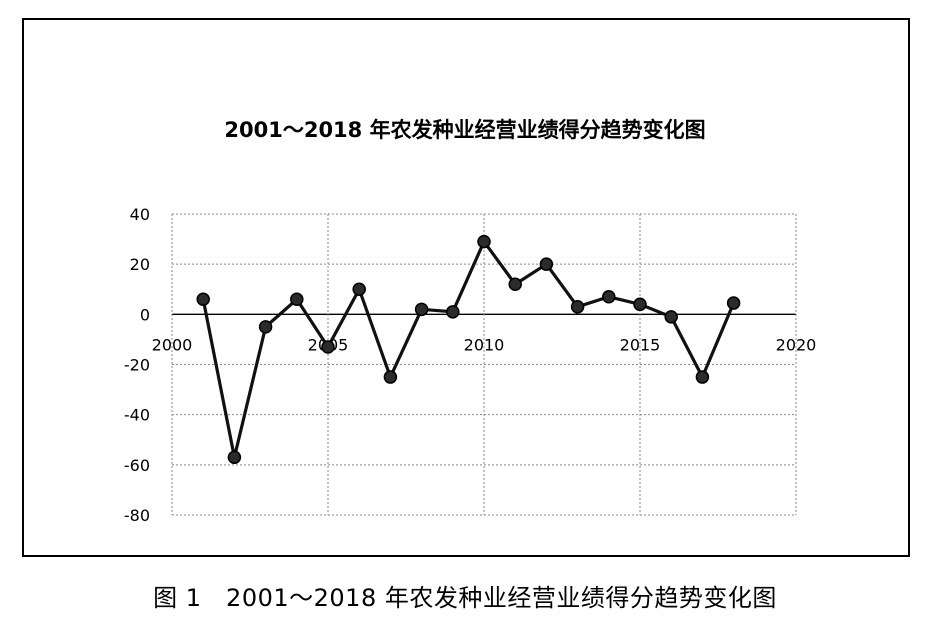 The height and width of the screenshot is (631, 930). Describe the element at coordinates (137, 515) in the screenshot. I see `y-tick-label: -80` at that location.